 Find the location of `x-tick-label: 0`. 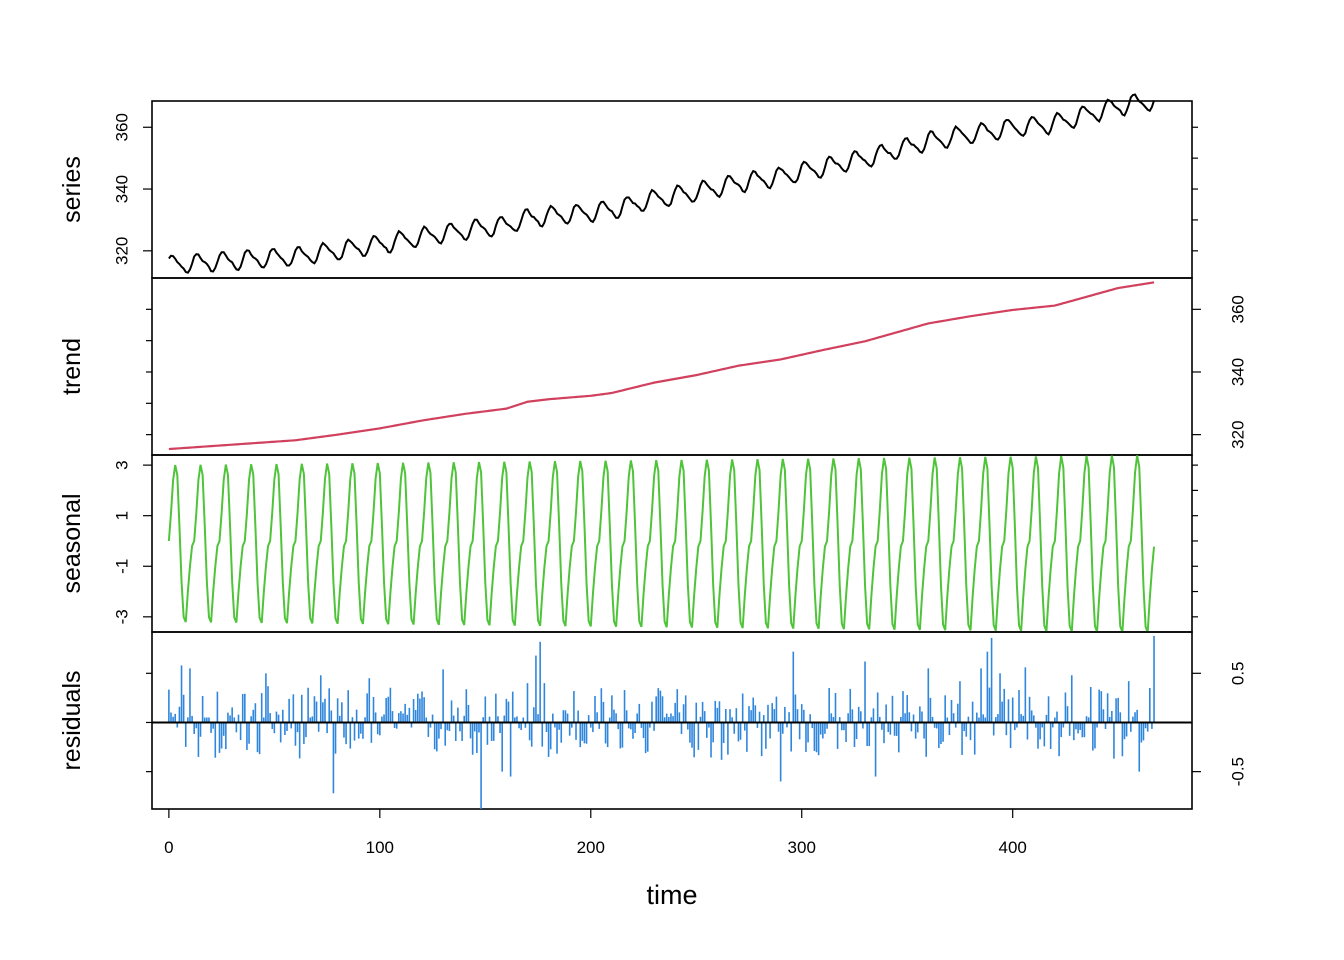

x-tick-label: 0 is located at coordinates (168, 847).